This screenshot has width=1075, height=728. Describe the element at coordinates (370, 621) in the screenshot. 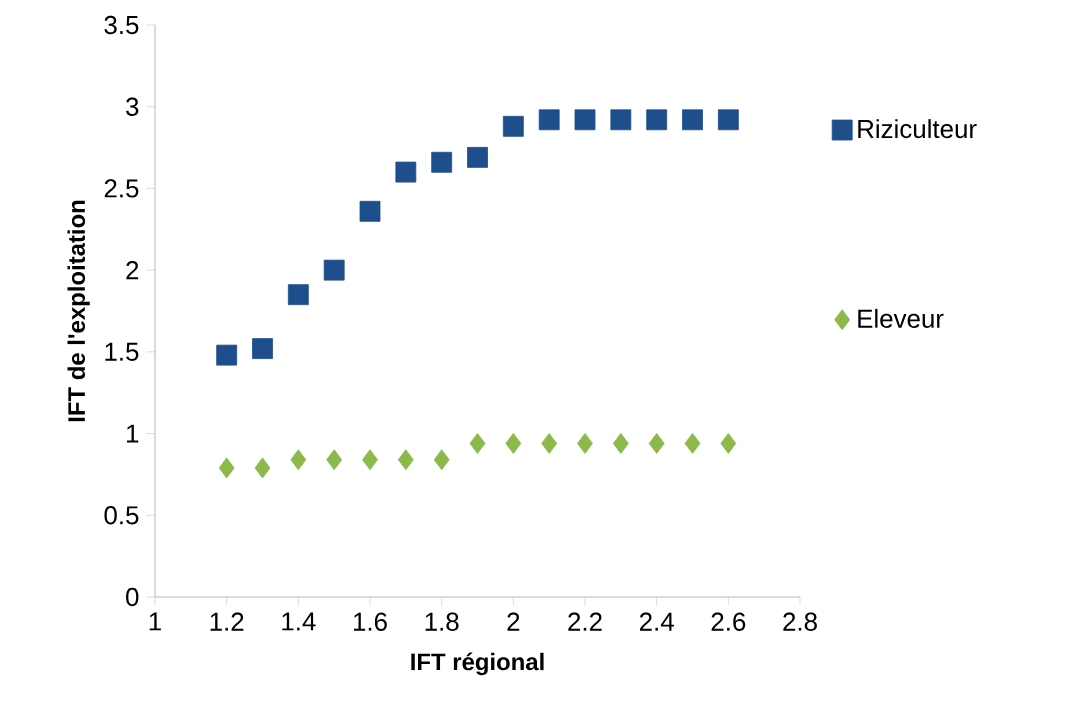

I see `x-tick-label: 1.6` at that location.